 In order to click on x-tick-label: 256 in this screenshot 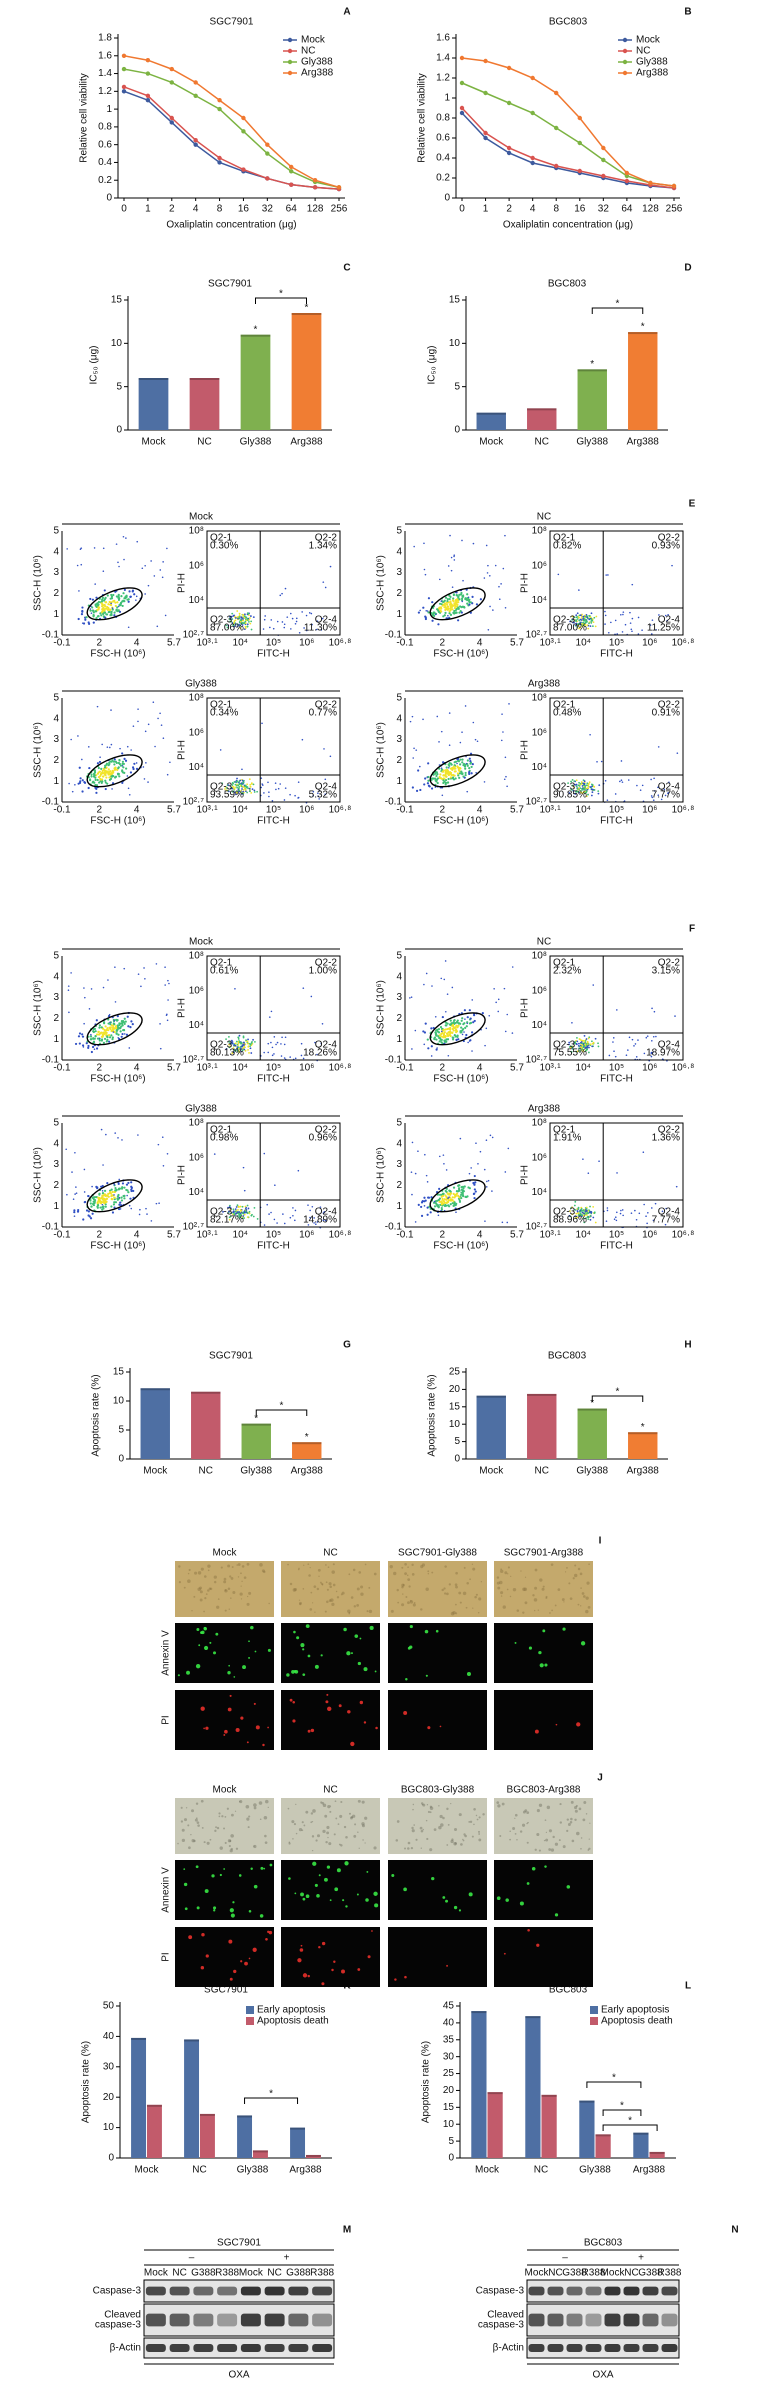, I will do `click(674, 209)`.